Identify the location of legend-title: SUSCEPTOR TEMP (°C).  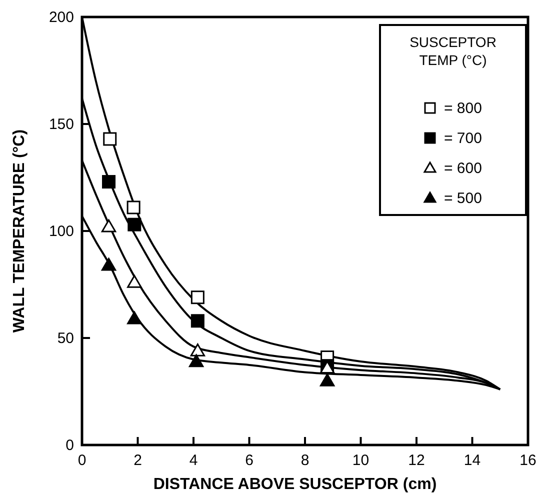
(453, 51).